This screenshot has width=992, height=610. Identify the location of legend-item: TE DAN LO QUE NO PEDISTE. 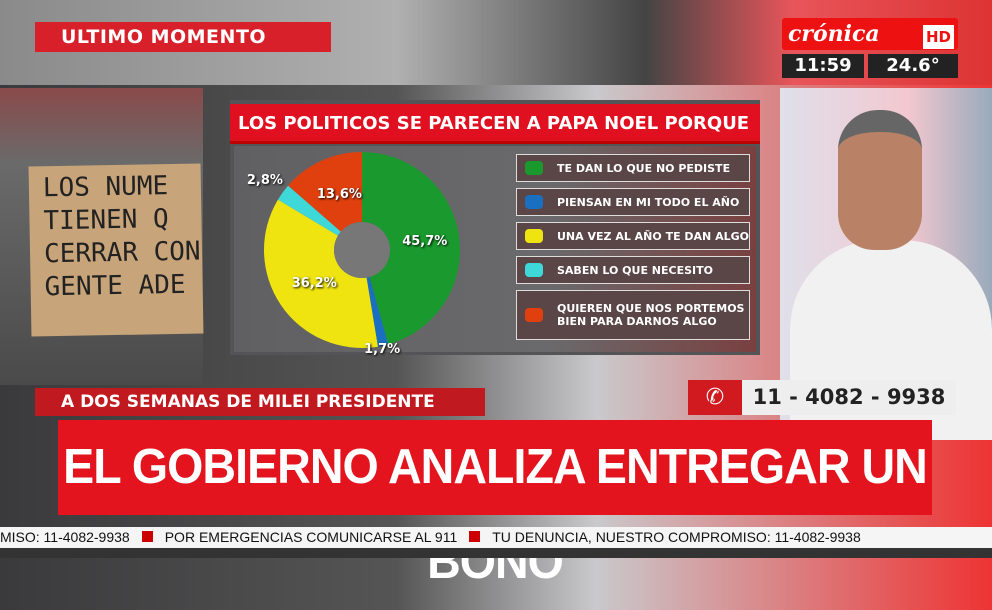
(633, 168).